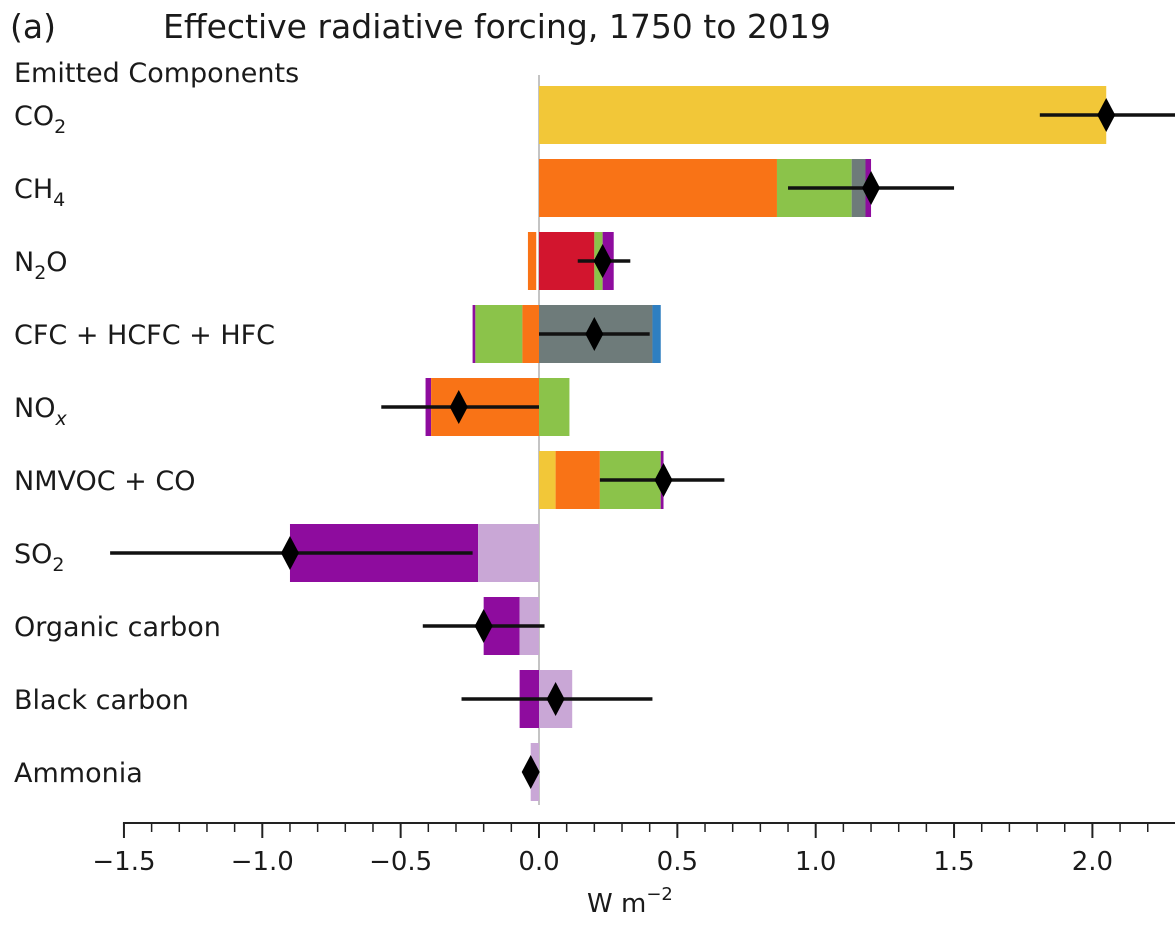 This screenshot has height=931, width=1175. What do you see at coordinates (156, 73) in the screenshot?
I see `group-label: Emitted Components` at bounding box center [156, 73].